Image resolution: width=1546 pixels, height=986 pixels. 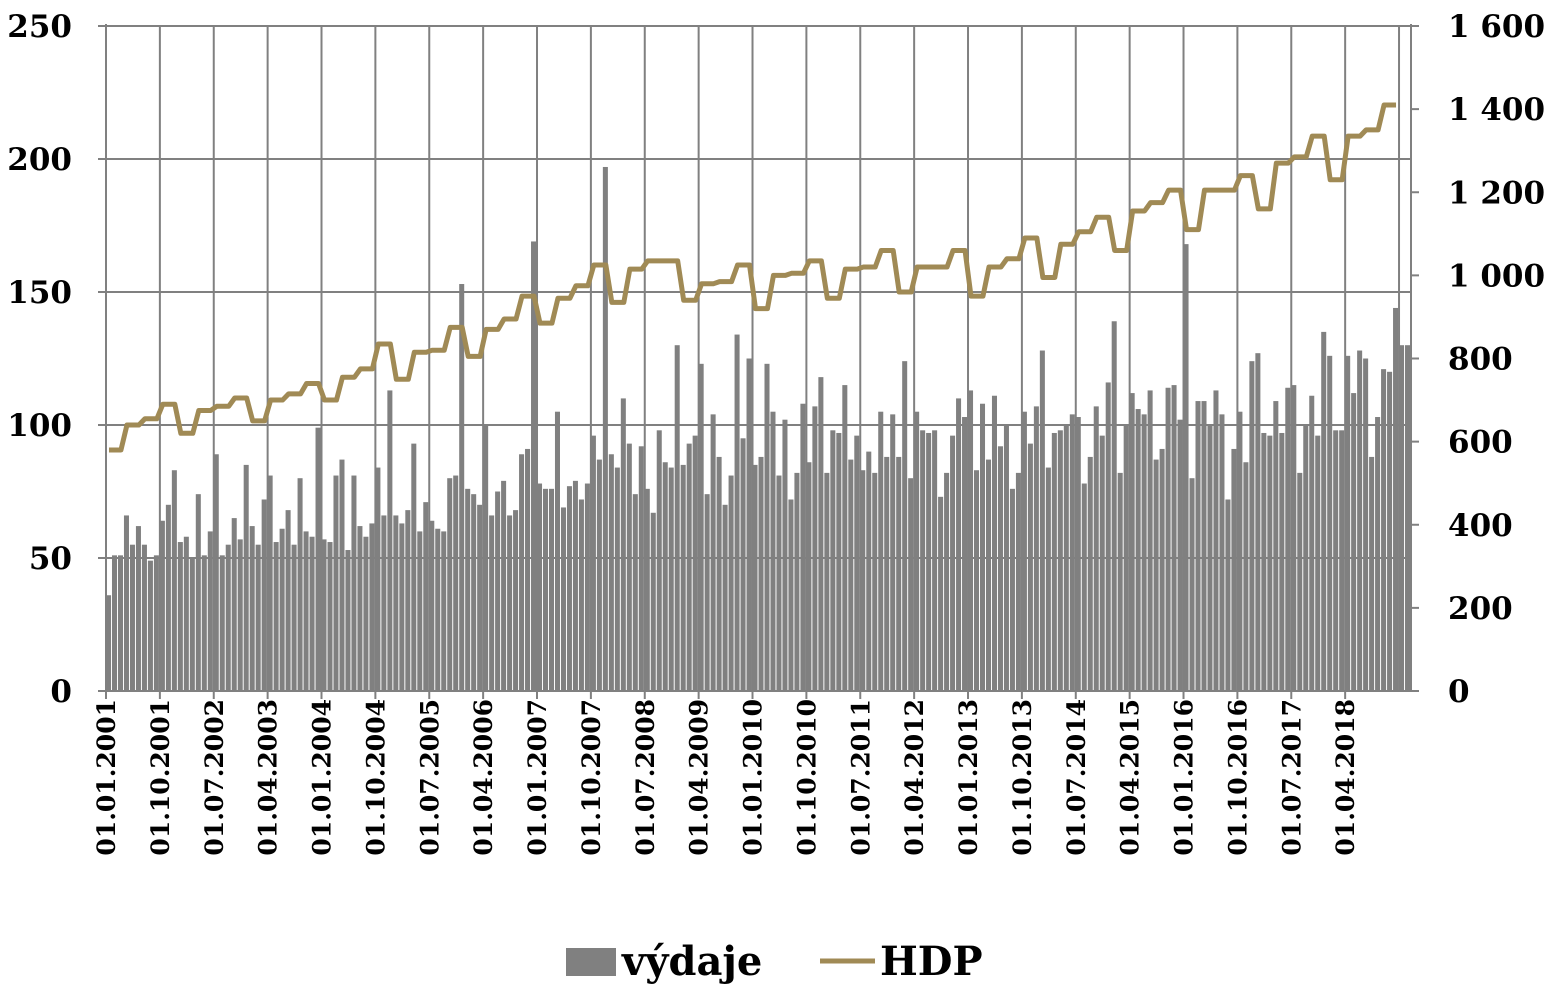 I want to click on x-tick-label: 01.01.2016, so click(x=1184, y=777).